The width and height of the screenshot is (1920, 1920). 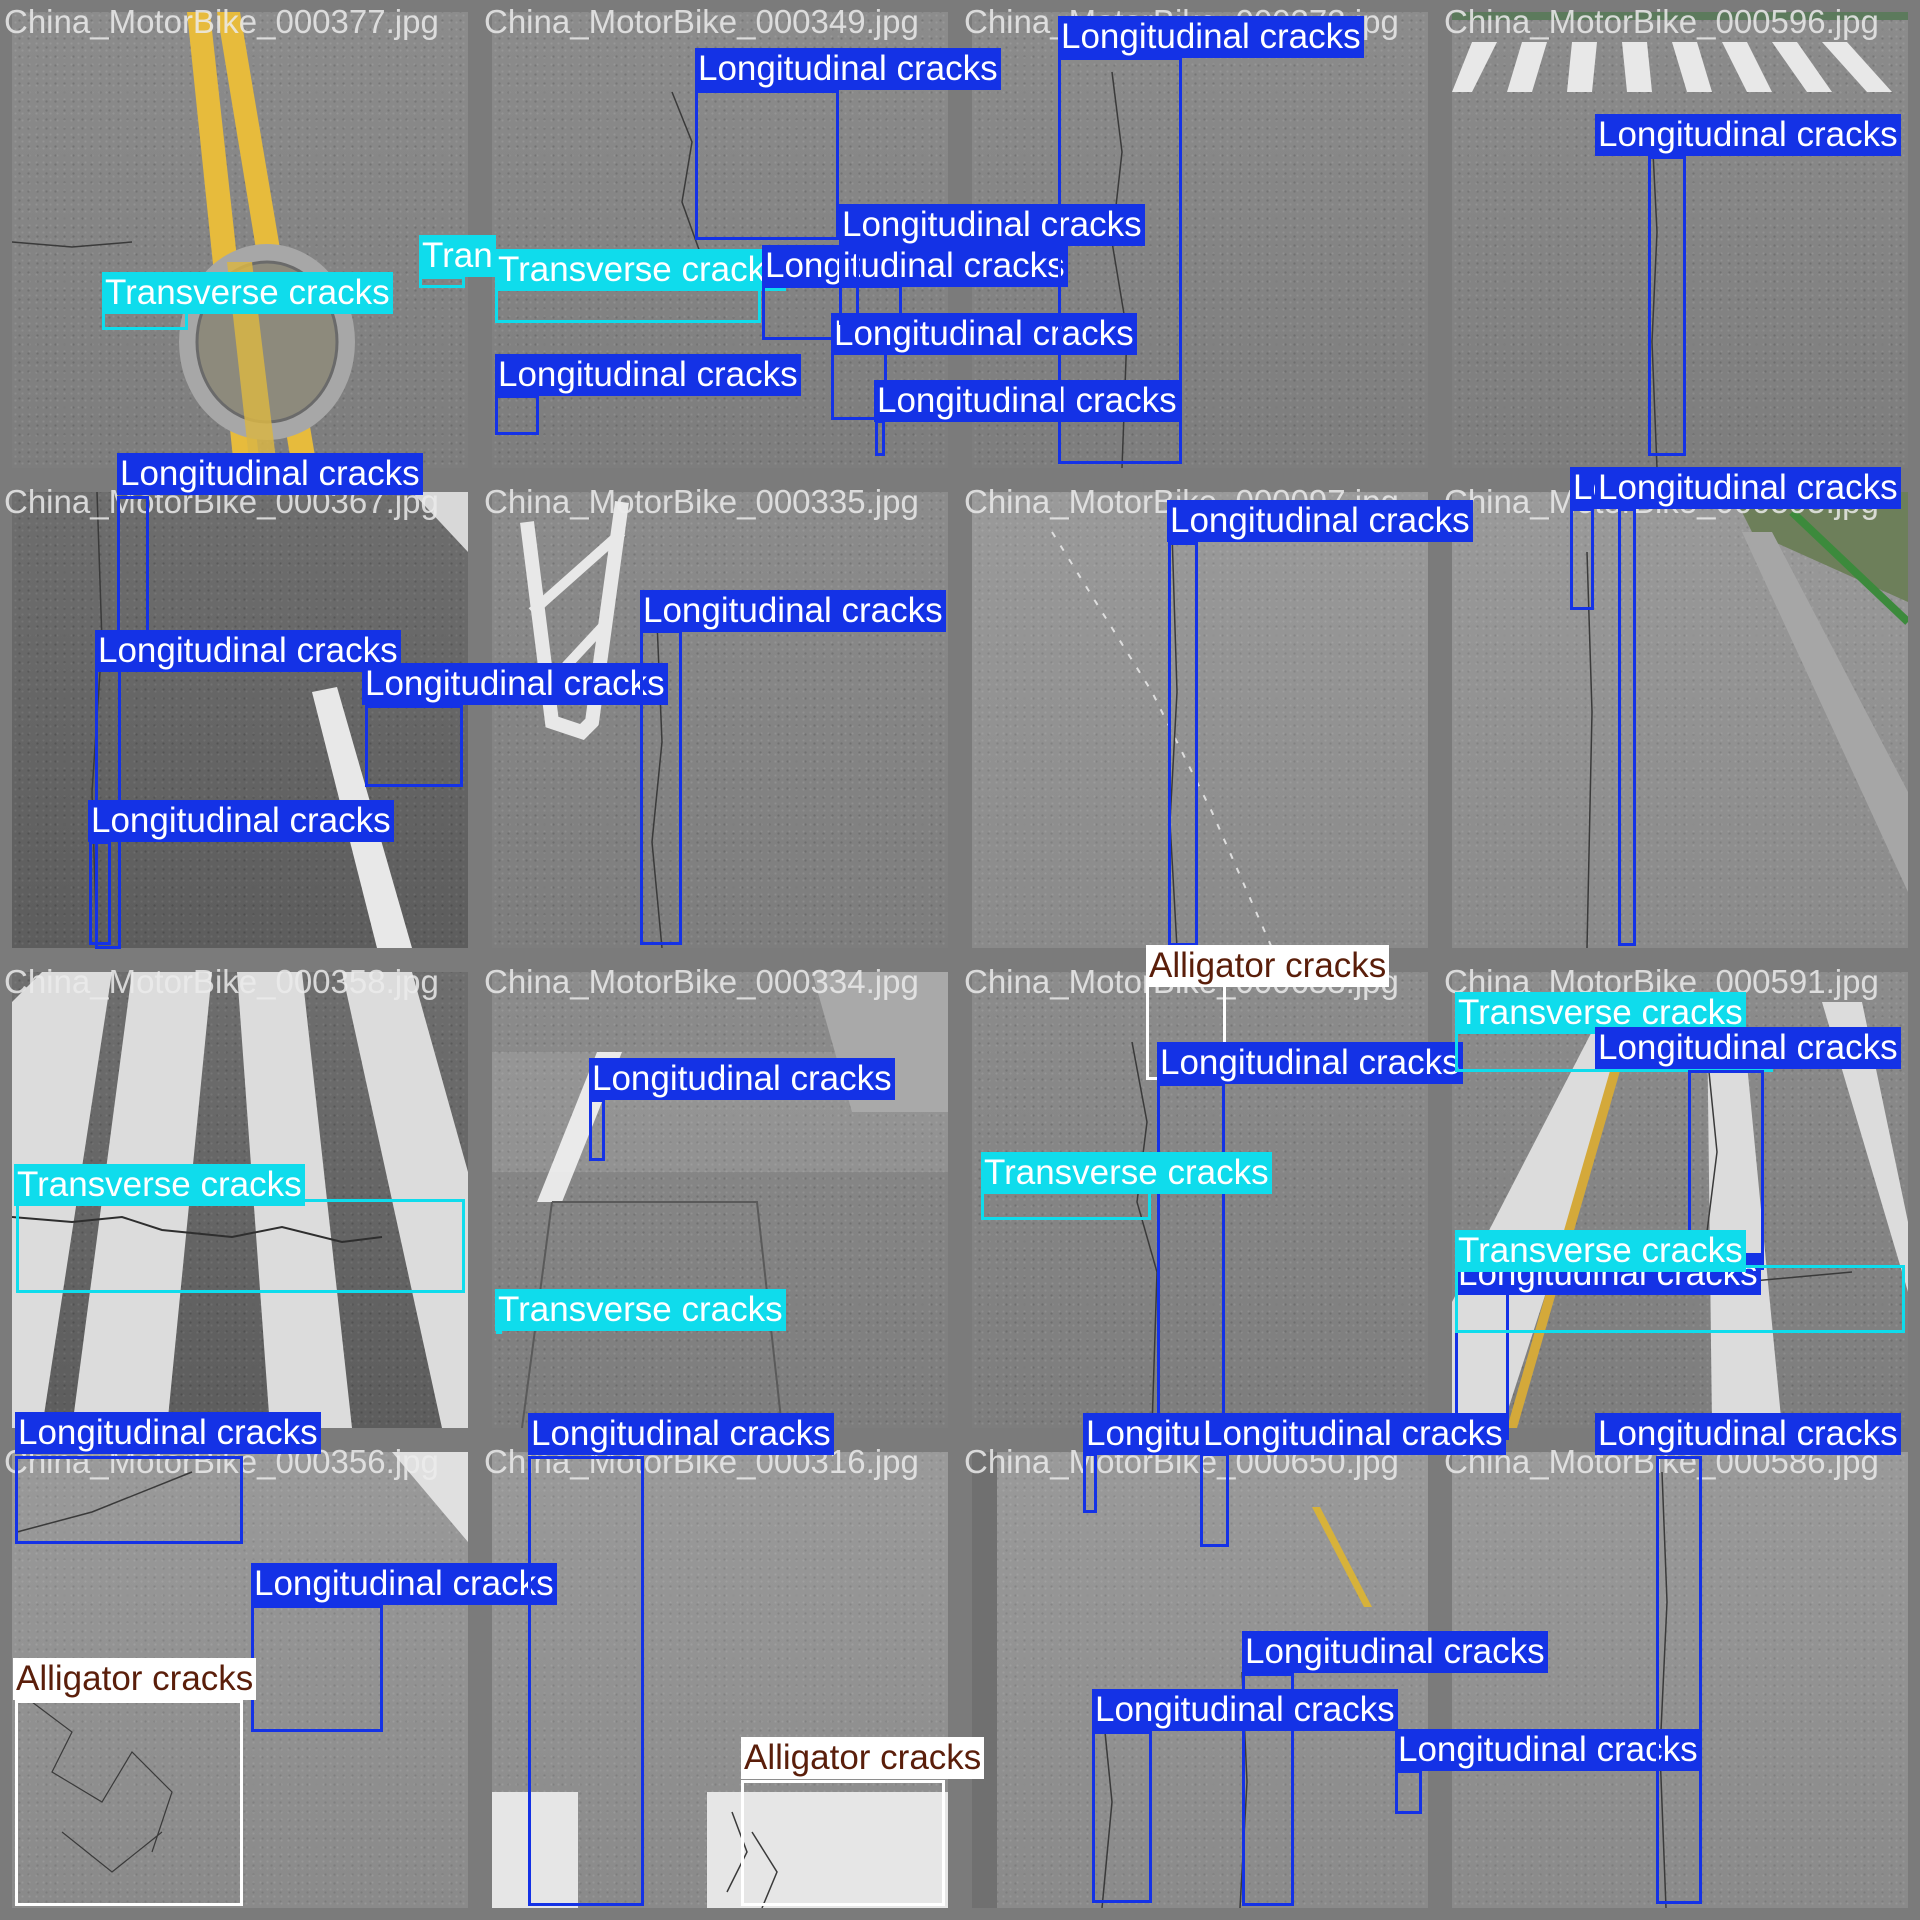 I want to click on yellow-line, so click(x=1572, y=1220).